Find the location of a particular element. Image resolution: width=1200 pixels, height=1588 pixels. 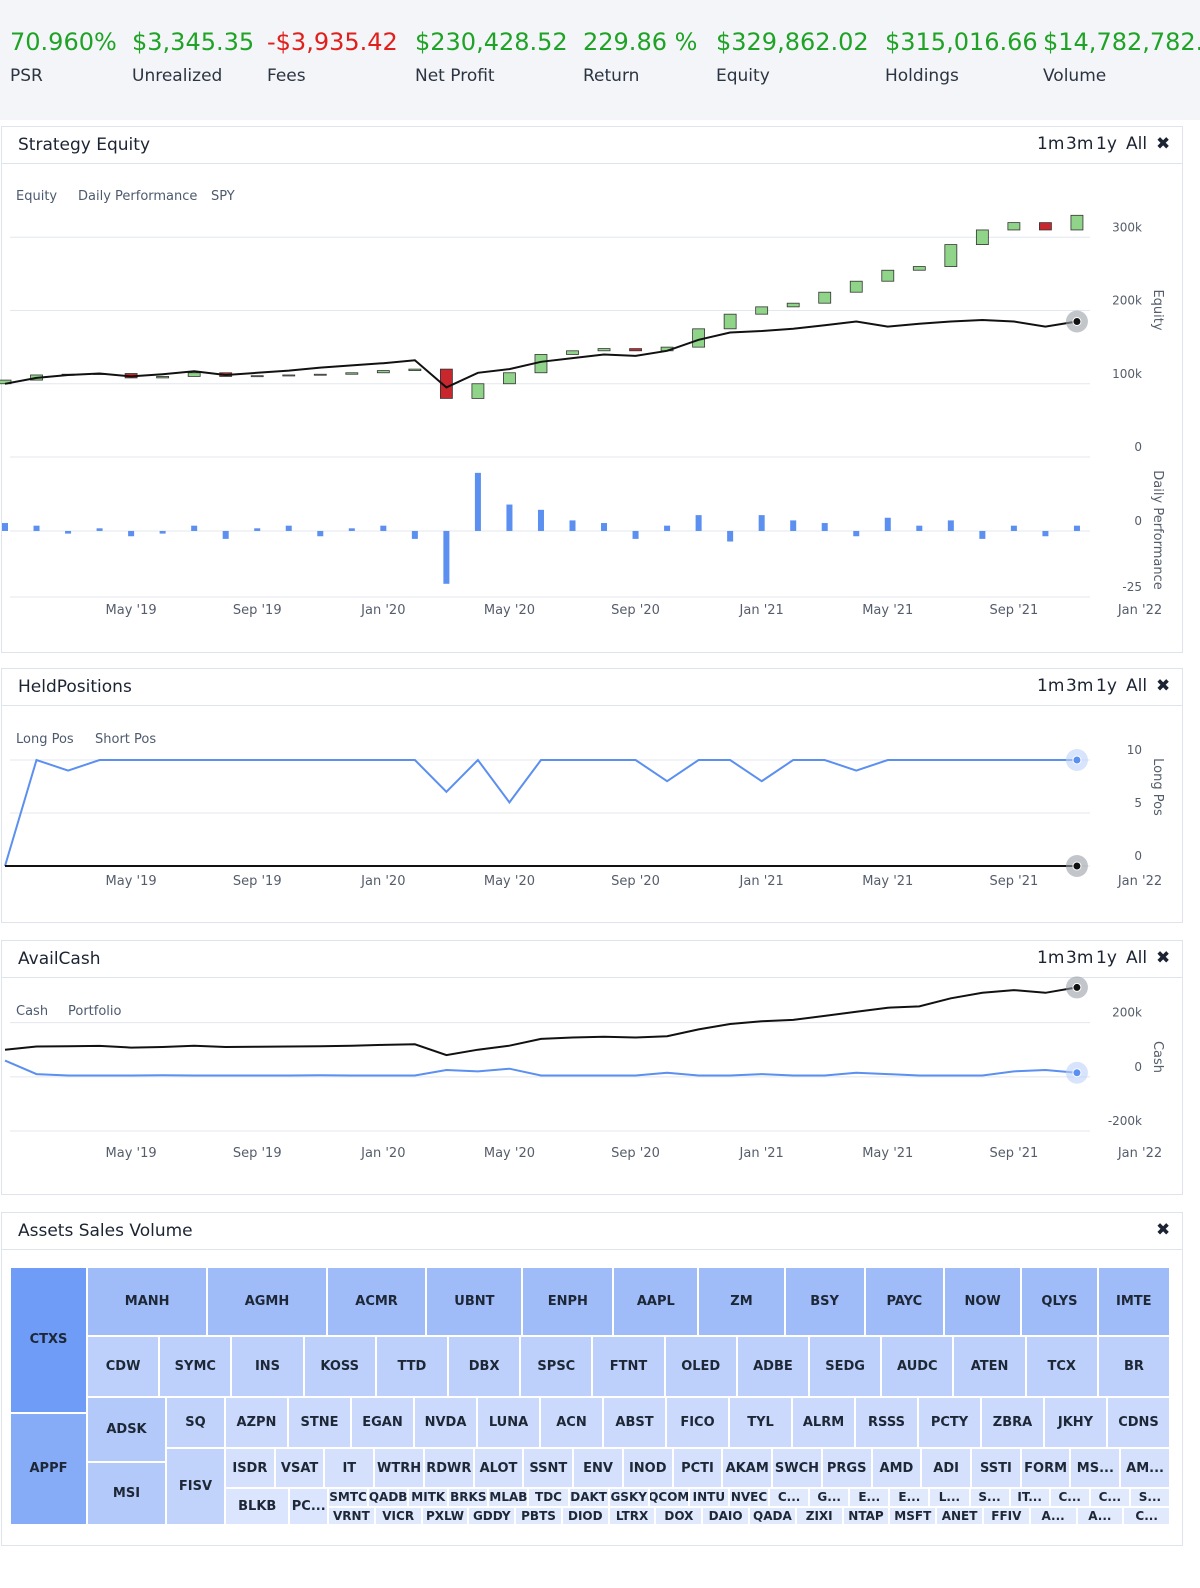

treemap-cell: ADI is located at coordinates (946, 1468).